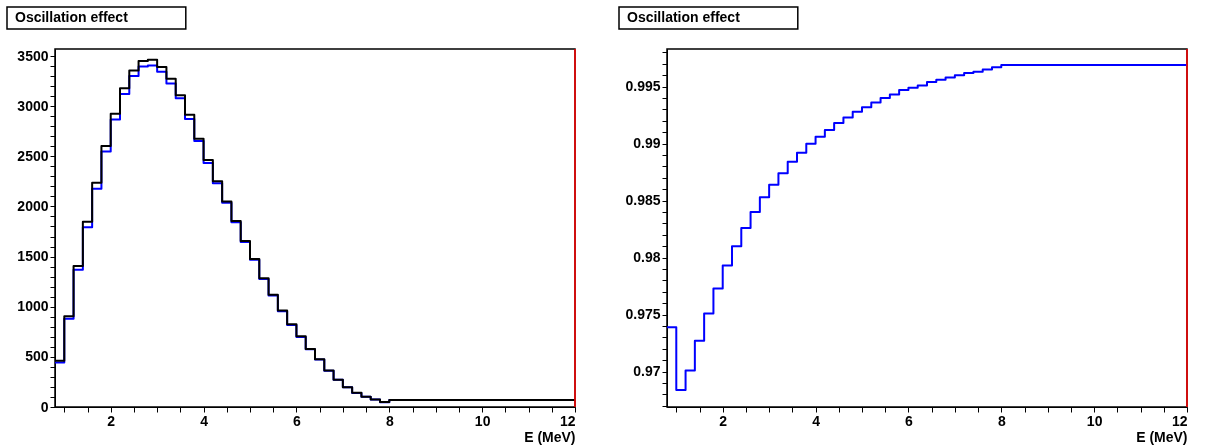 The width and height of the screenshot is (1225, 445). What do you see at coordinates (647, 143) in the screenshot?
I see `y-tick-label: 0.99` at bounding box center [647, 143].